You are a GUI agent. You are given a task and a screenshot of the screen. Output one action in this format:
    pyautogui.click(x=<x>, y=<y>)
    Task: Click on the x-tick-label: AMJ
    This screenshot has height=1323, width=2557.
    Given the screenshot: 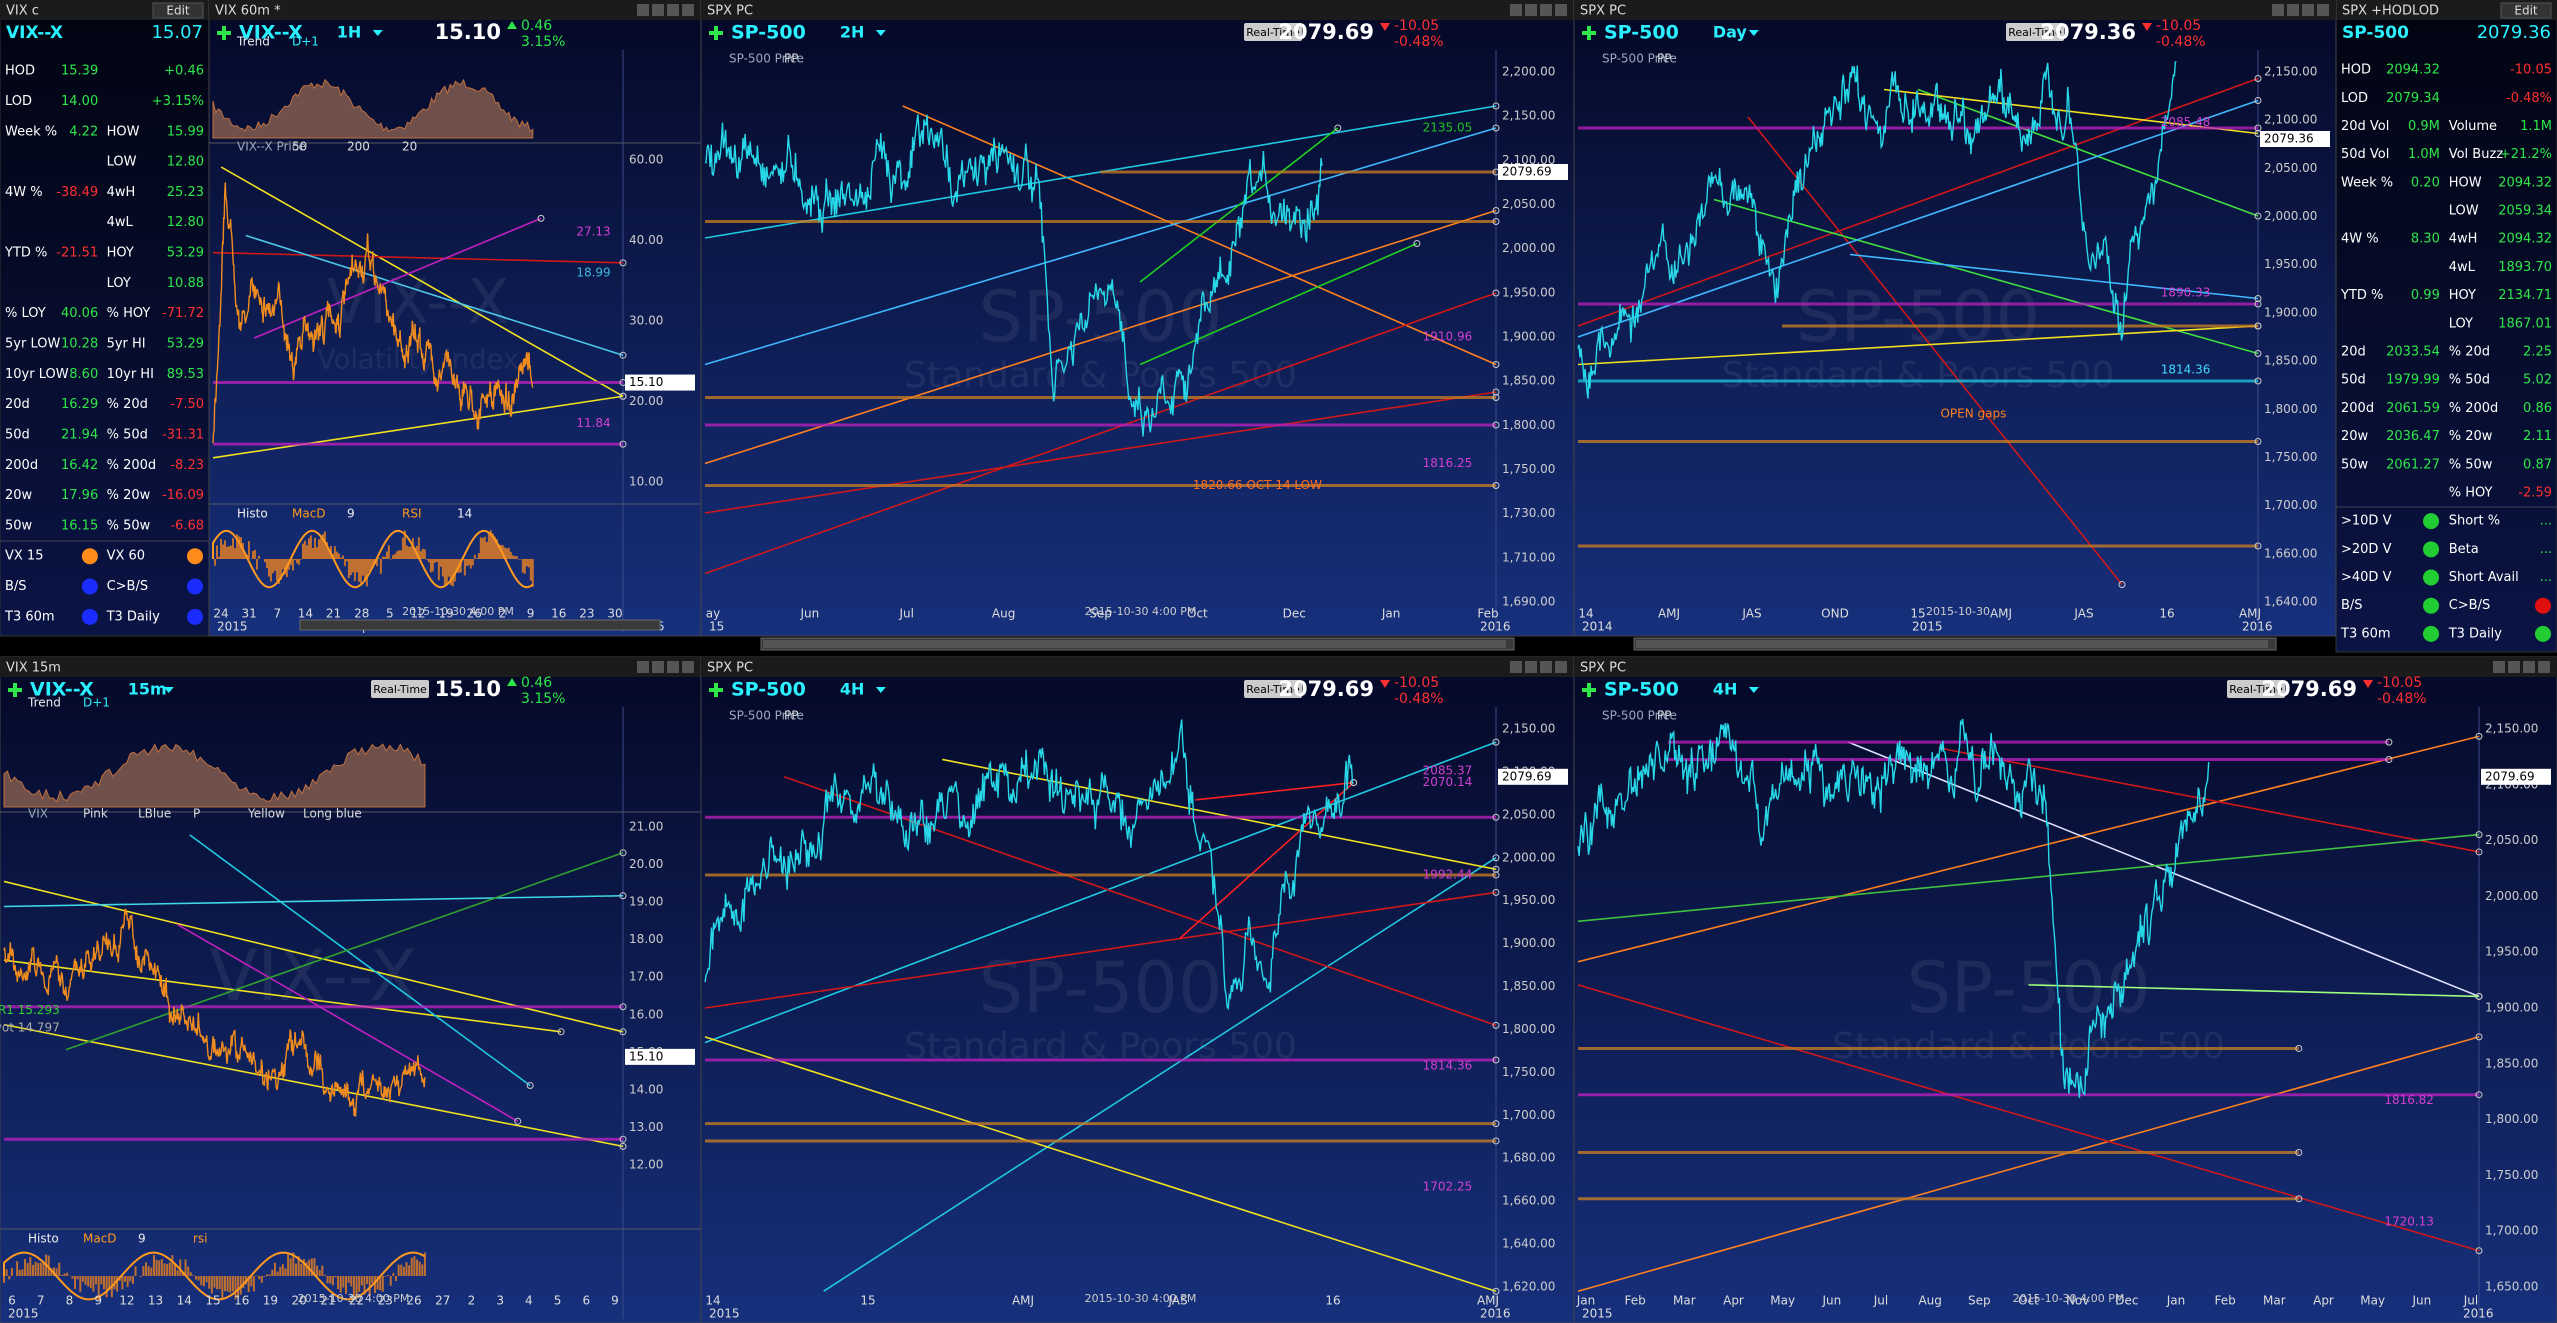 What is the action you would take?
    pyautogui.click(x=1488, y=1301)
    